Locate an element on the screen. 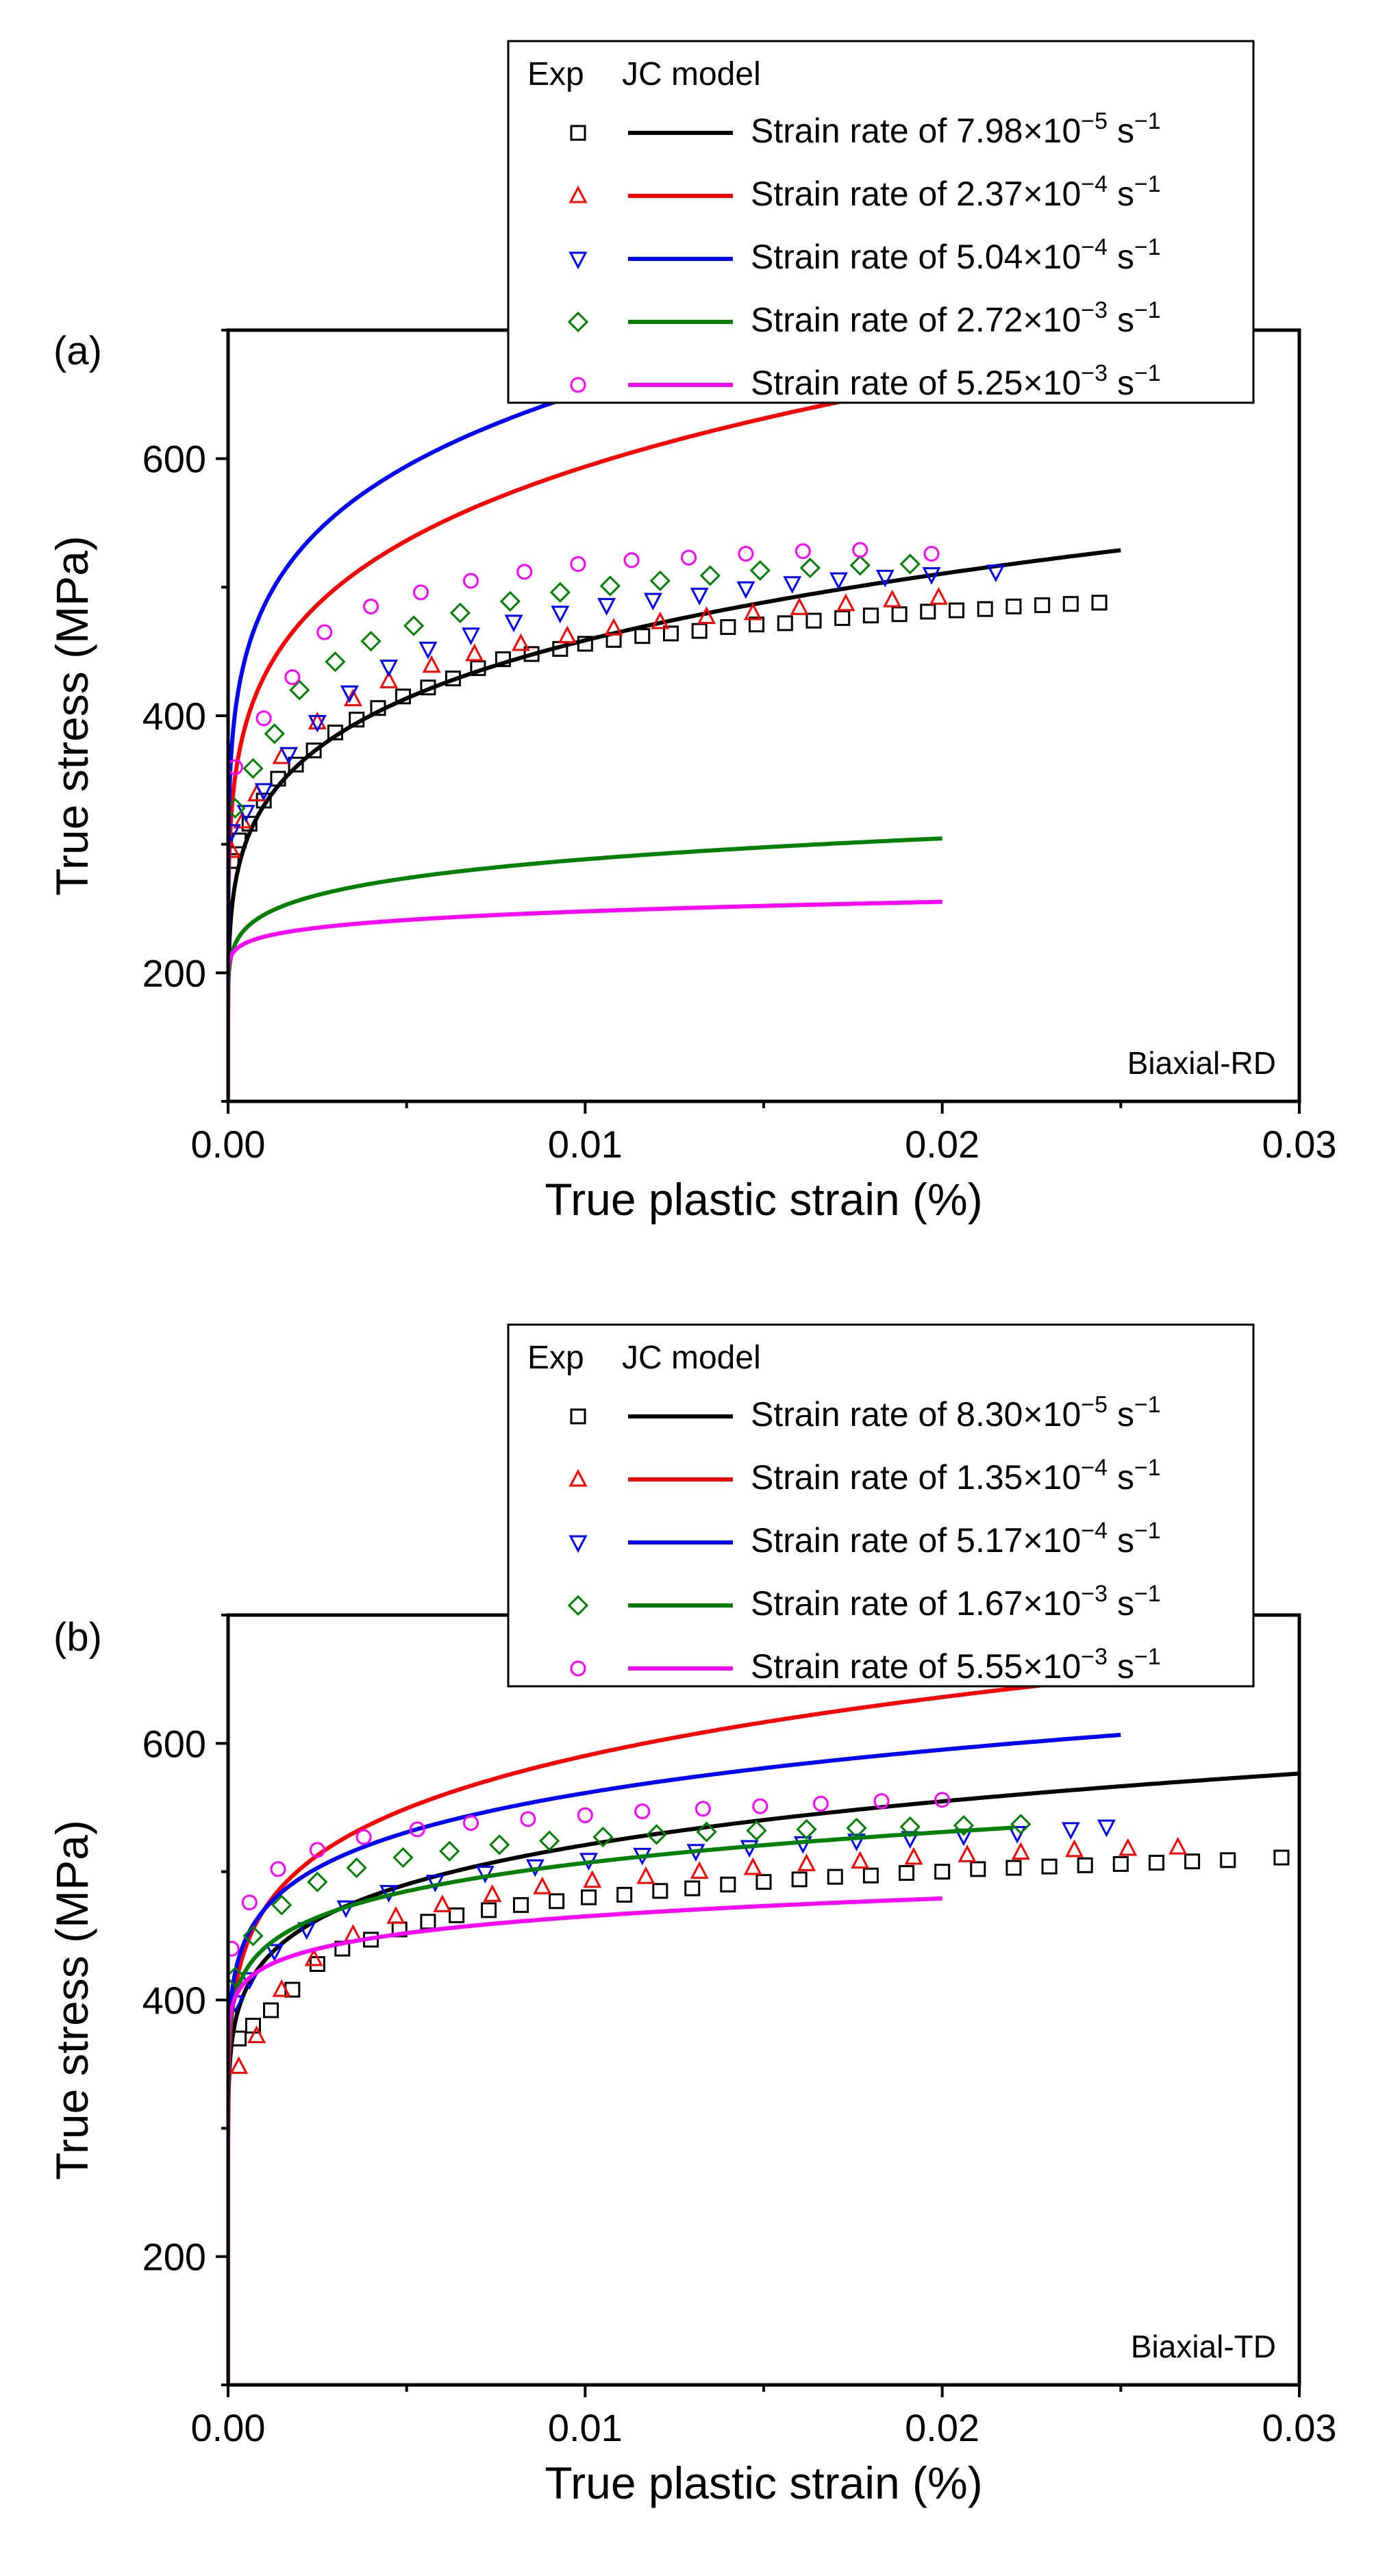  x-tick-label: 0.00 is located at coordinates (228, 1144).